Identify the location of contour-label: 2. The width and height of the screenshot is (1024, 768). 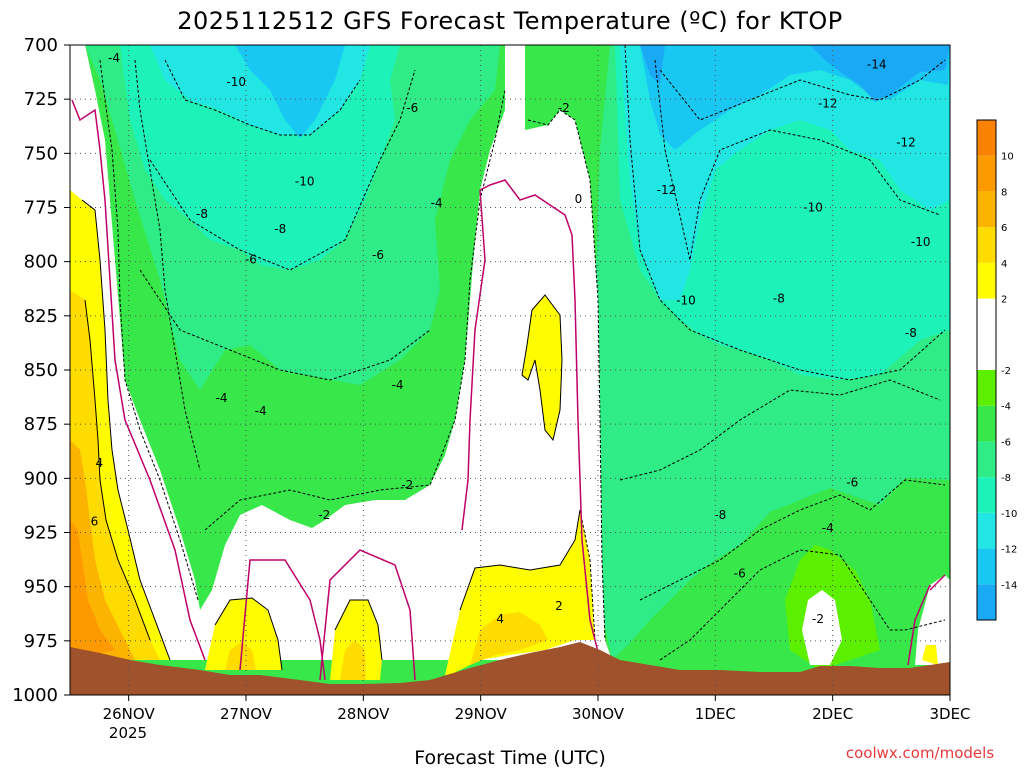
(559, 606).